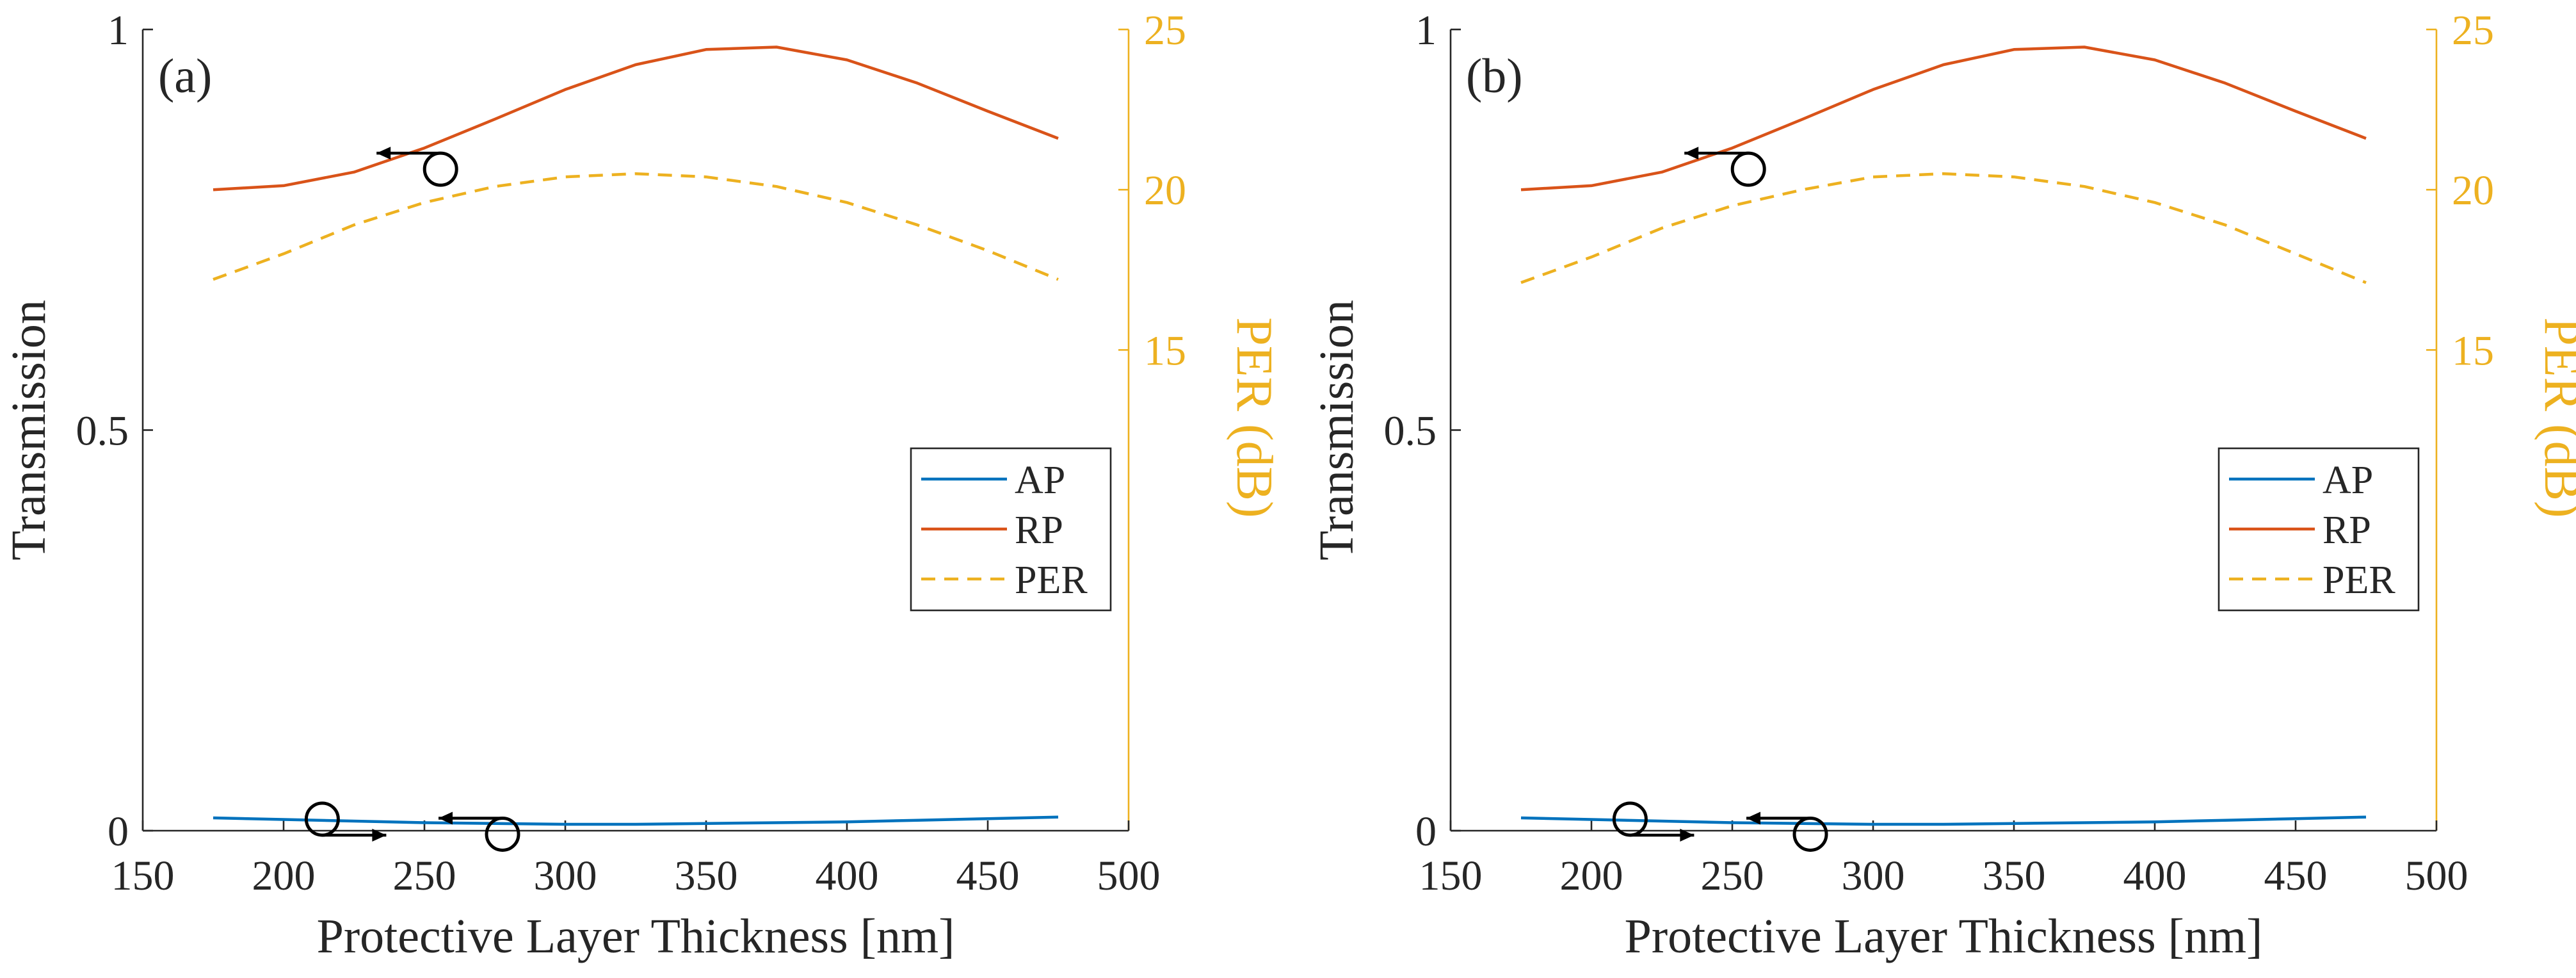 Image resolution: width=2576 pixels, height=978 pixels. What do you see at coordinates (185, 76) in the screenshot?
I see `panel-label: (a)` at bounding box center [185, 76].